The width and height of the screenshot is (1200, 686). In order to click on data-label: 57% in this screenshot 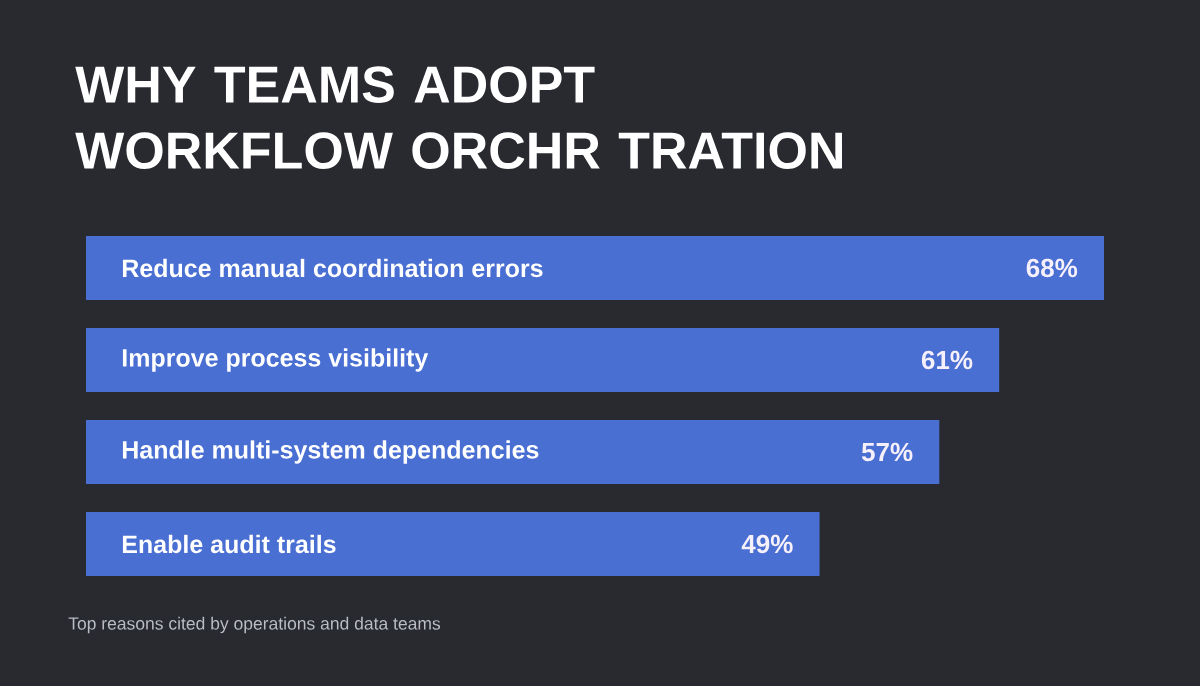, I will do `click(887, 452)`.